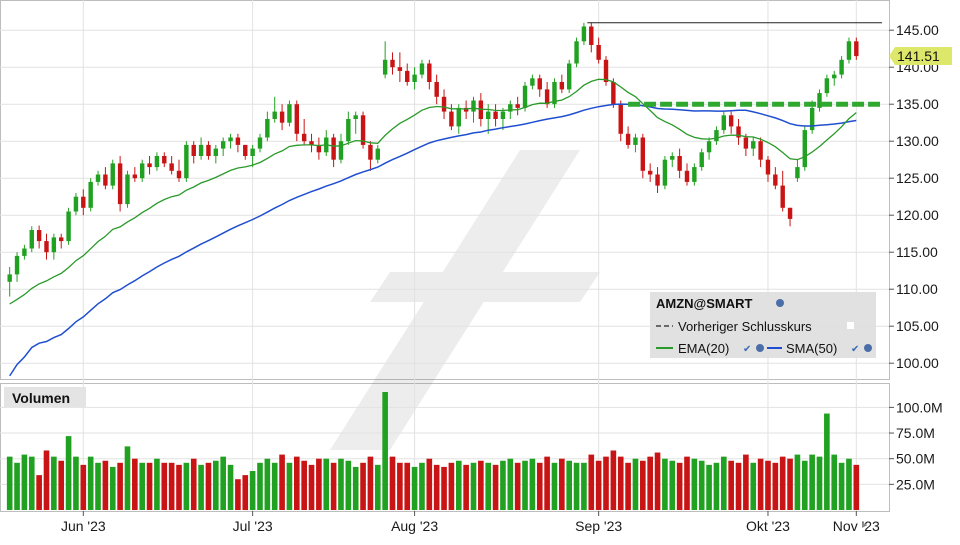 This screenshot has width=960, height=545. What do you see at coordinates (414, 526) in the screenshot?
I see `month-label: Aug '23` at bounding box center [414, 526].